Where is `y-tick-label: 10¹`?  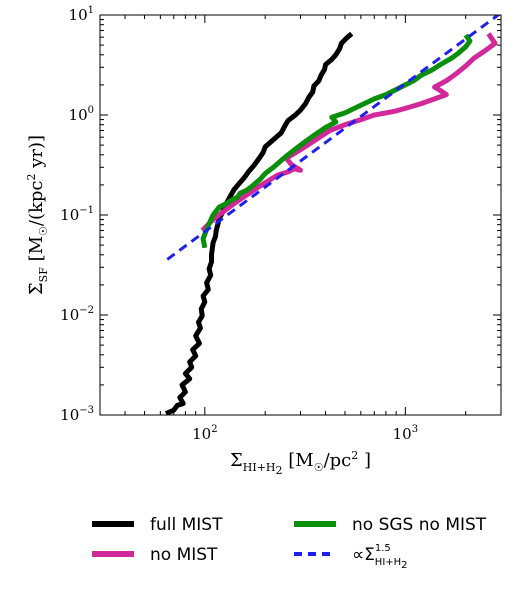 y-tick-label: 10¹ is located at coordinates (81, 14).